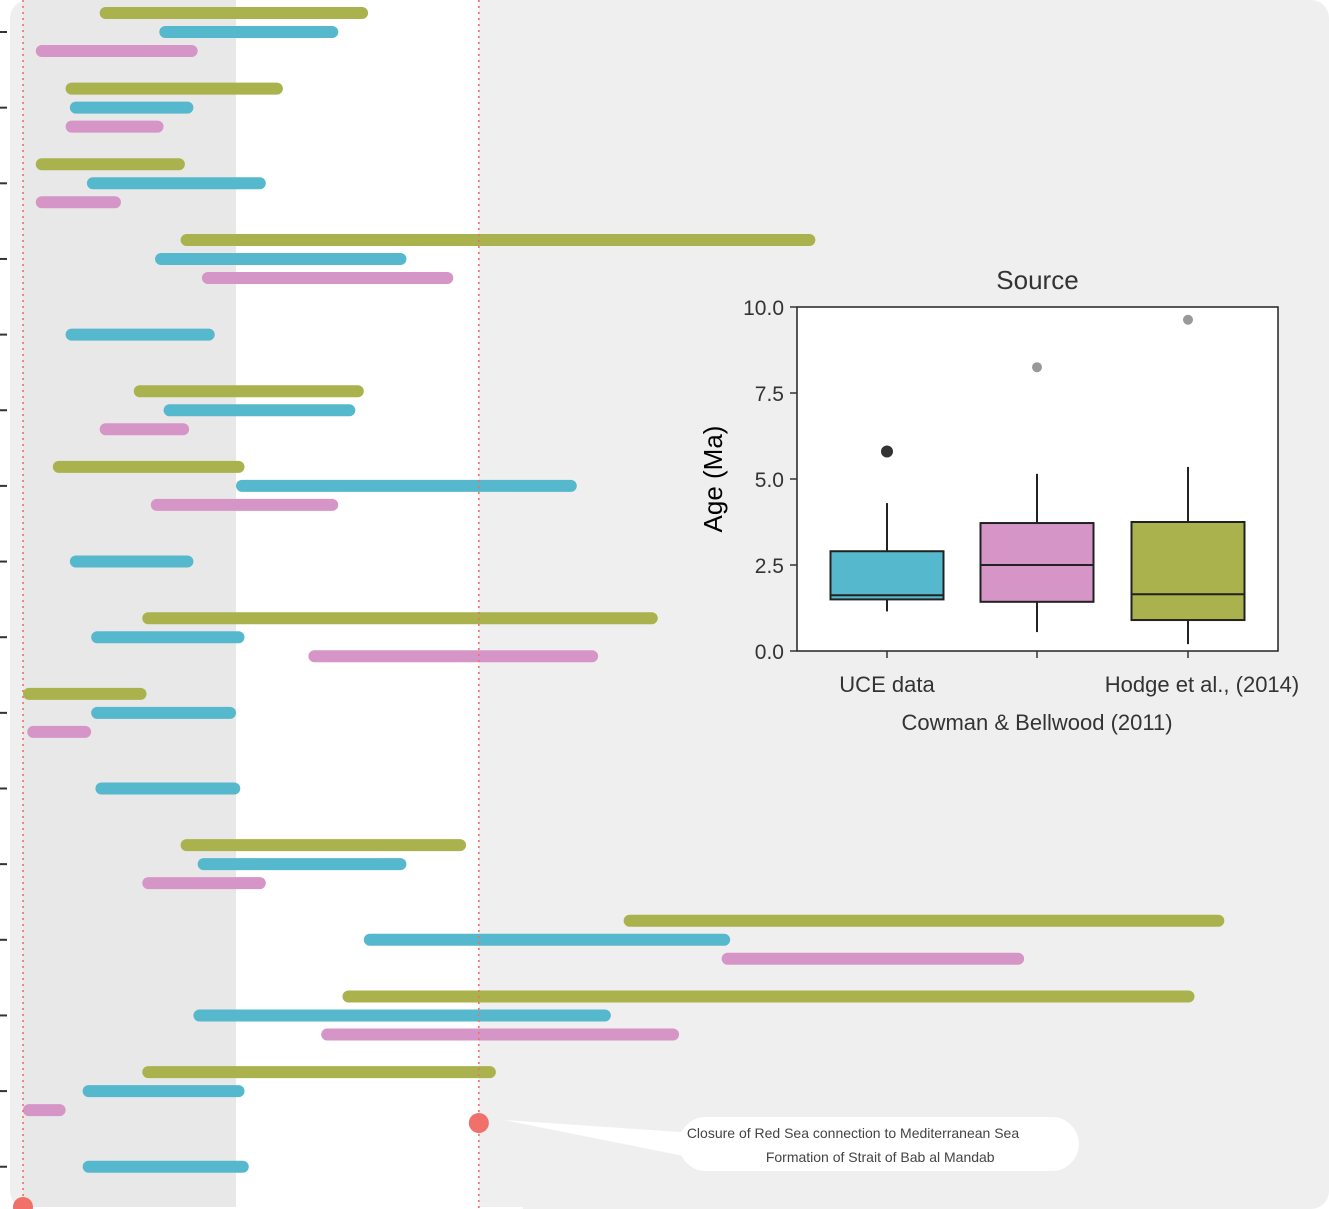  What do you see at coordinates (769, 566) in the screenshot?
I see `y-tick-label: 2.5` at bounding box center [769, 566].